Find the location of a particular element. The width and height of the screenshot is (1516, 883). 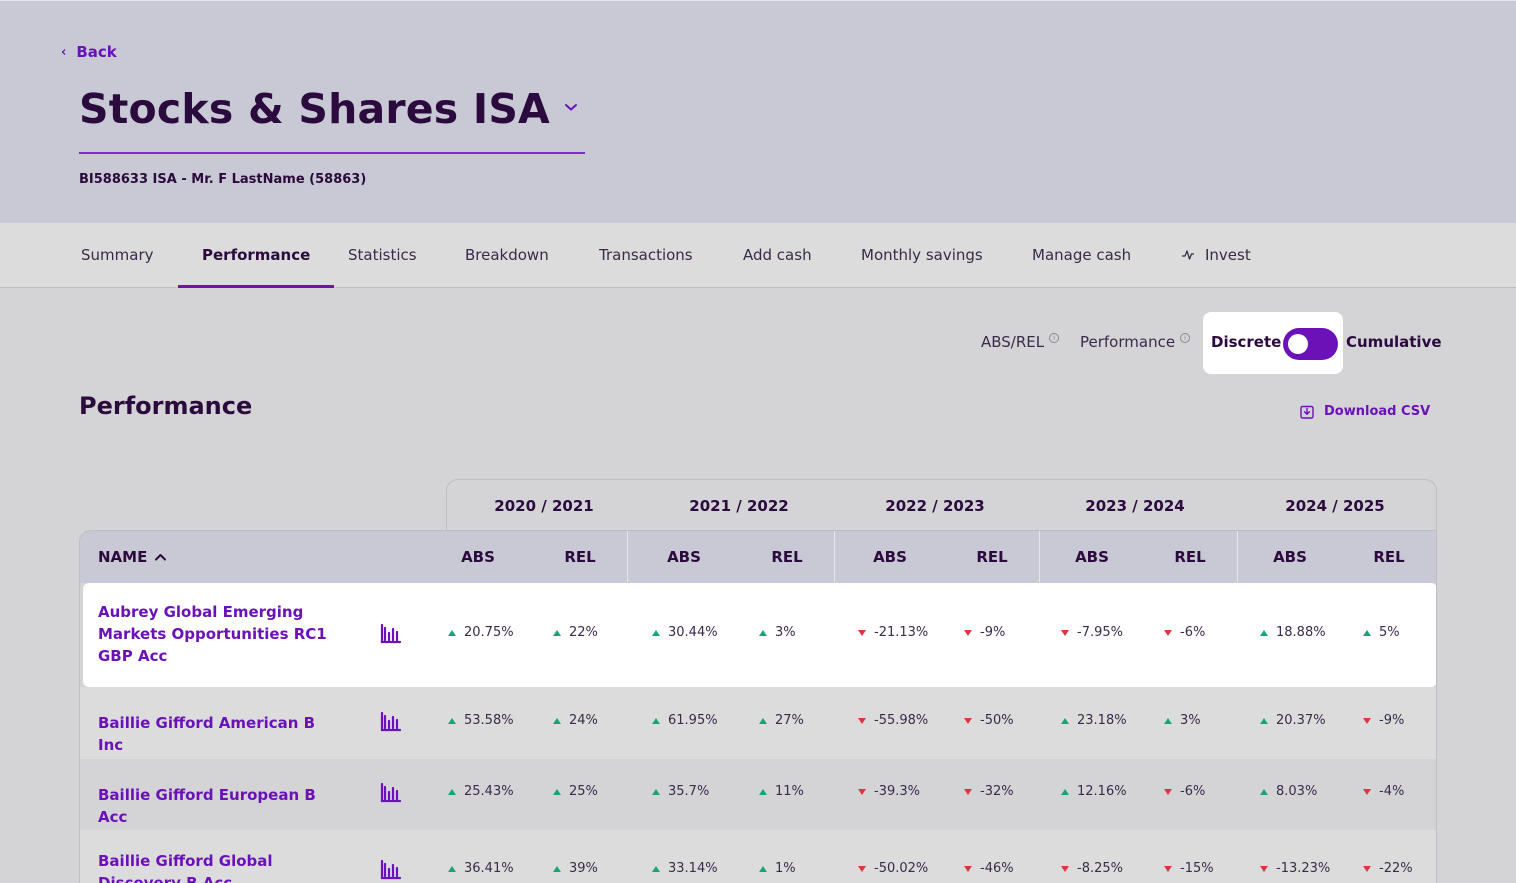

tab-label: Add cash is located at coordinates (777, 255).